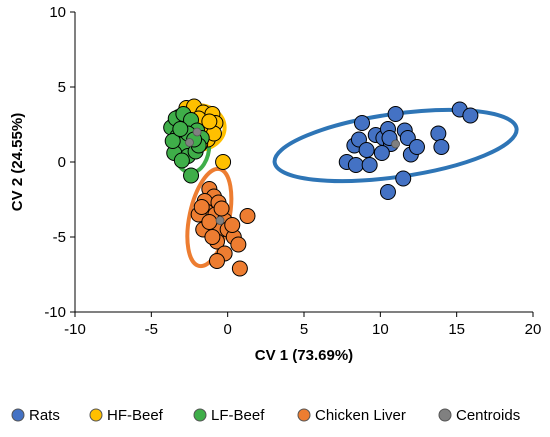  Describe the element at coordinates (151, 329) in the screenshot. I see `x-tick-label: -5` at that location.